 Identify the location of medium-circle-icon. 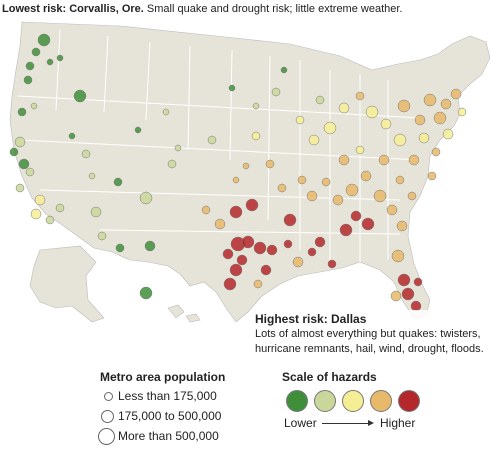
(107, 416).